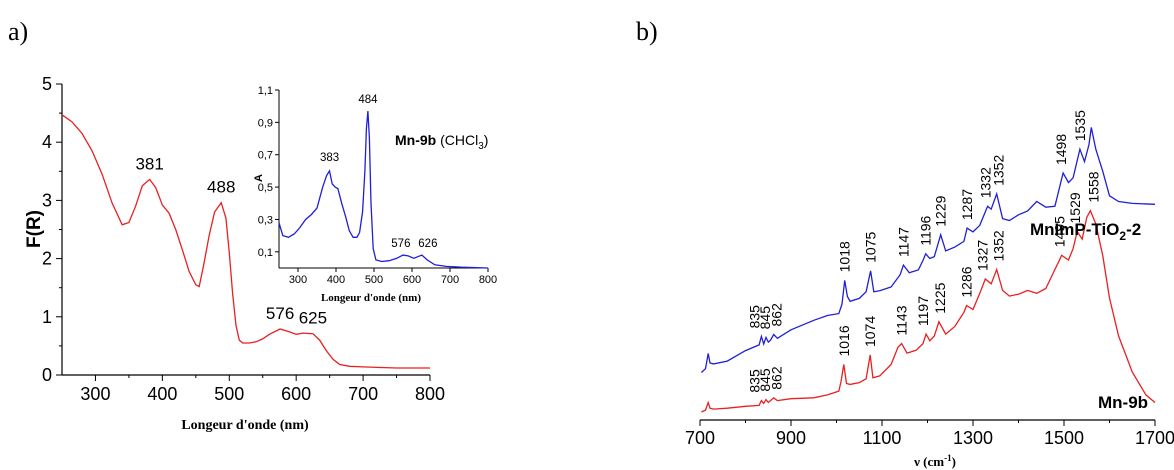 This screenshot has height=470, width=1174. I want to click on raman-peak-label: 1143, so click(902, 320).